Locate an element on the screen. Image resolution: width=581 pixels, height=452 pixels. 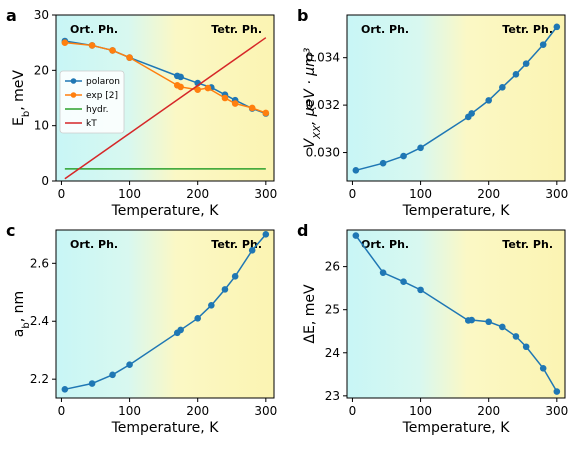
y-axis-label: ΔE, meV is located at coordinates (310, 314).